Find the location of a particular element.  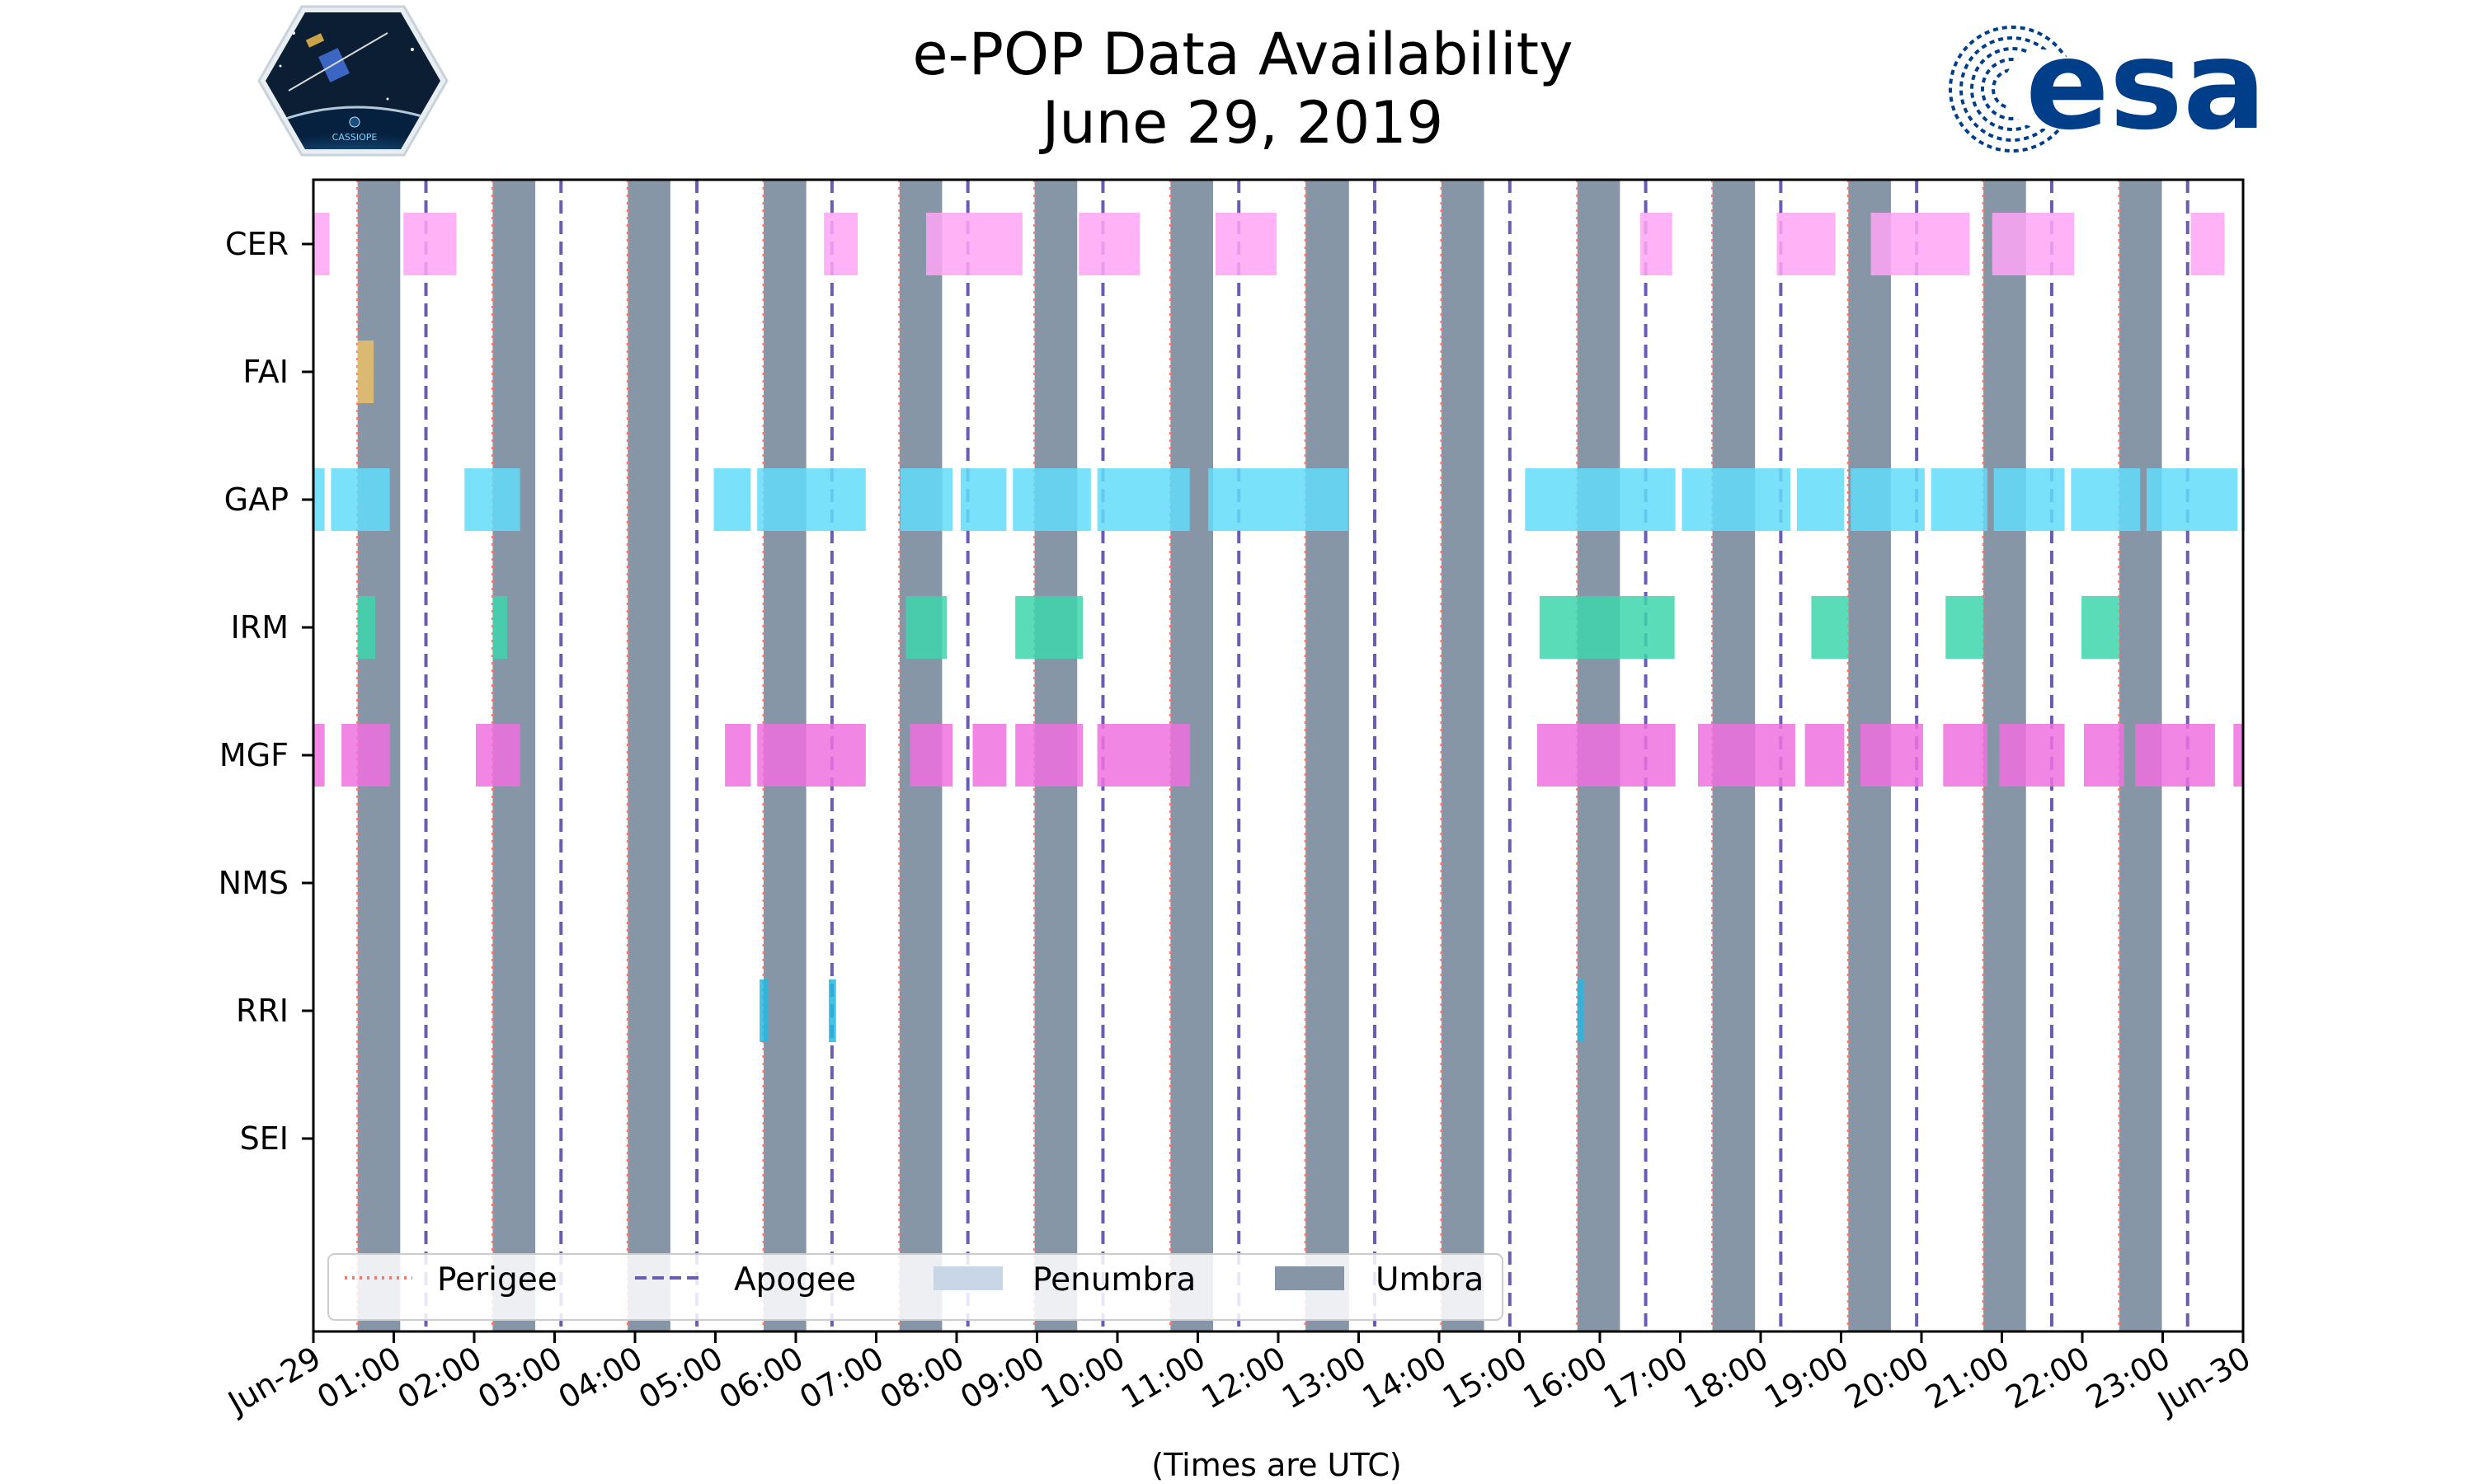

x-tick-label: Jun-30 is located at coordinates (2204, 1381).